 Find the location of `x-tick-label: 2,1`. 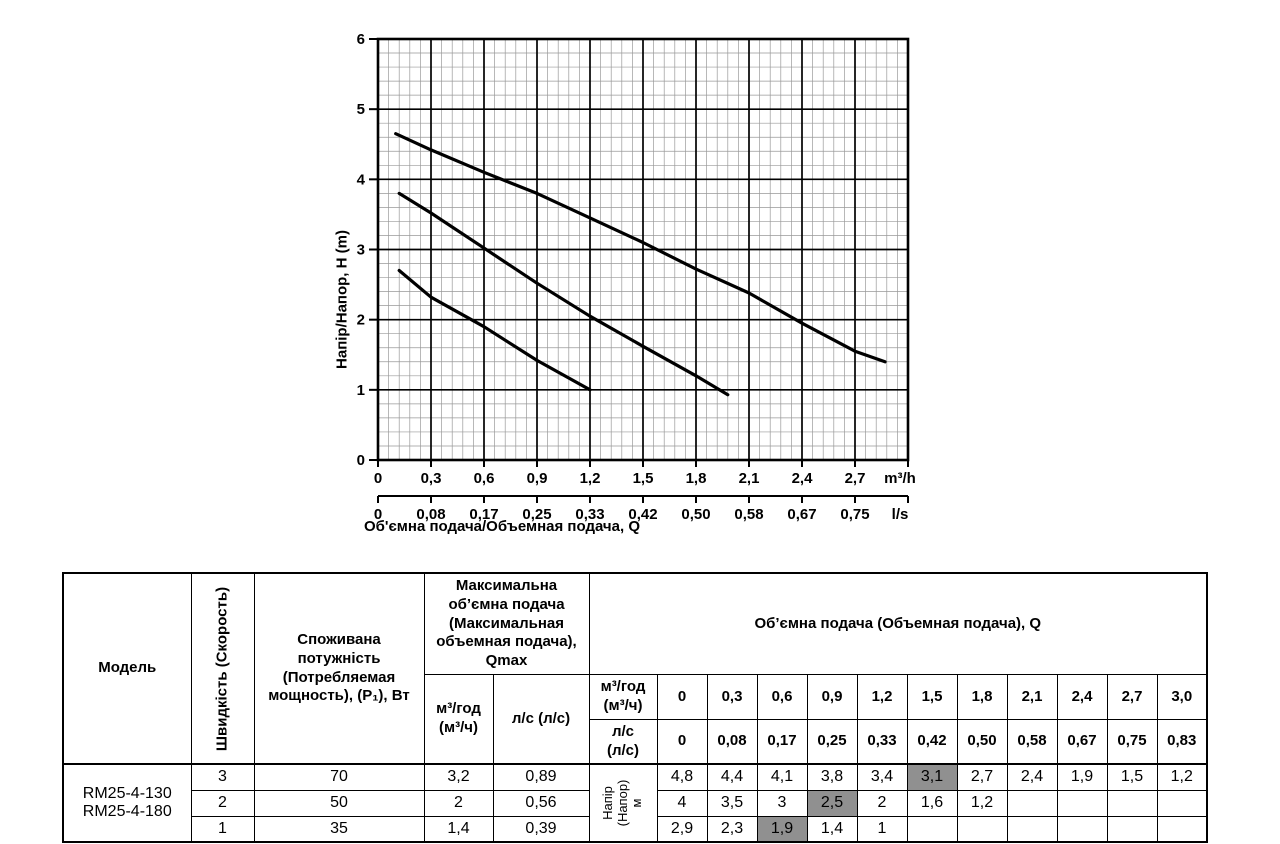

x-tick-label: 2,1 is located at coordinates (749, 478).